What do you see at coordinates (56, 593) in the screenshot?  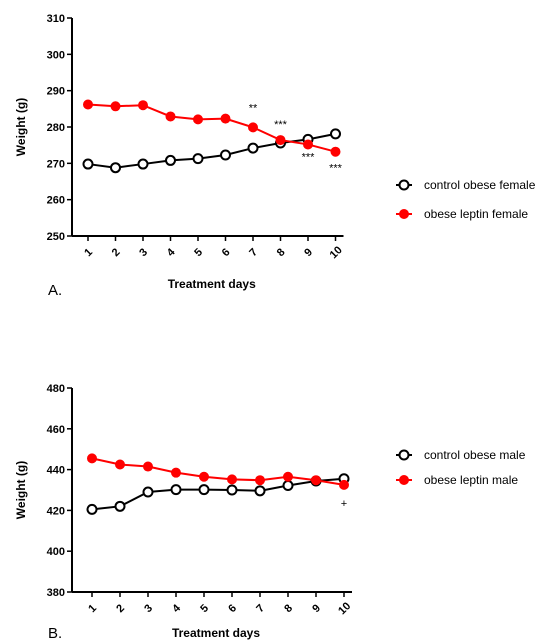 I see `panel-b-y-tick-label: 380` at bounding box center [56, 593].